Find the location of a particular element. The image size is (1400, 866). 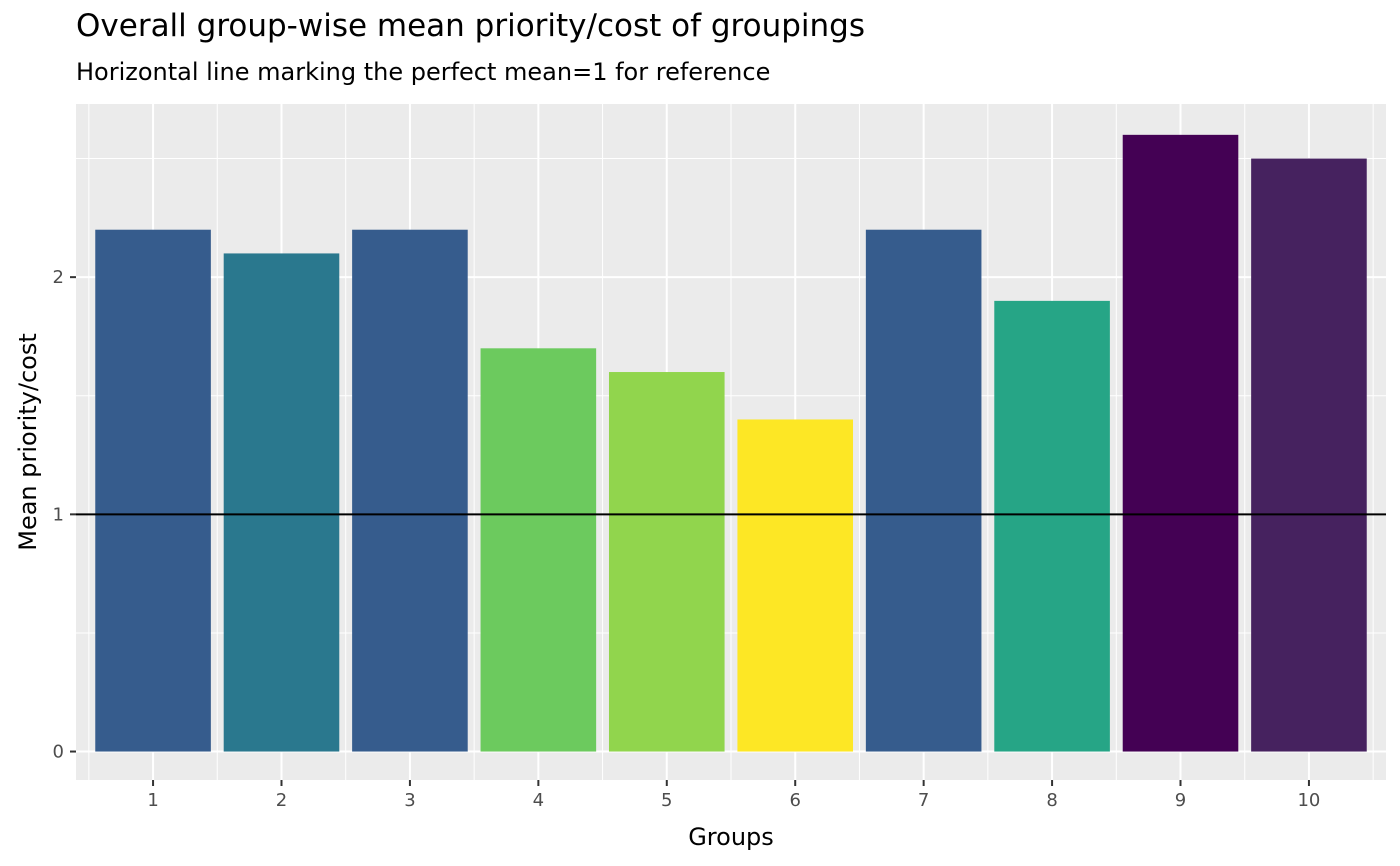

x-tick-label: 3 is located at coordinates (409, 800).